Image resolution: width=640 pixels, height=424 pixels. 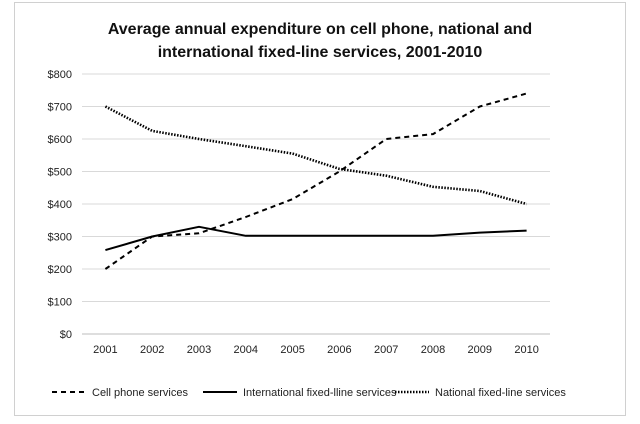 I want to click on series-line-international-fixed-lline-services, so click(x=316, y=238).